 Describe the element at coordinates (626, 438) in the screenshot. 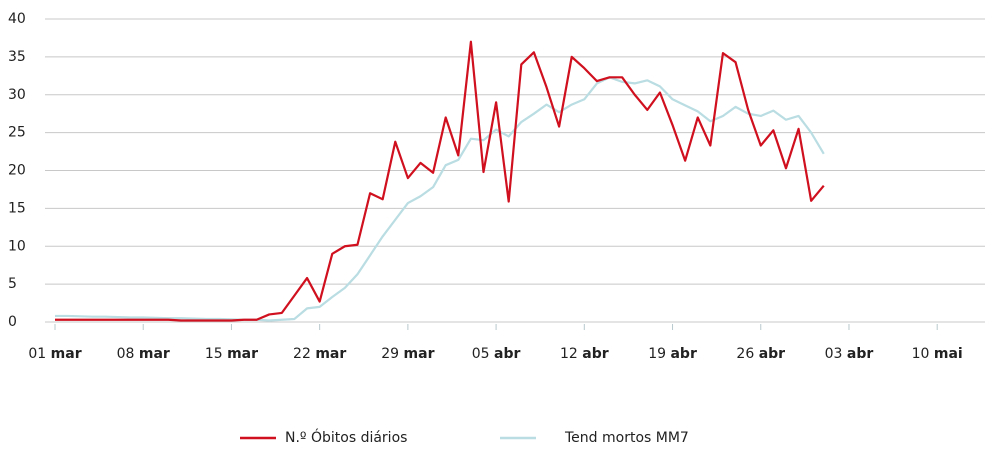

I see `legend-label: Tend mortos MM7` at that location.